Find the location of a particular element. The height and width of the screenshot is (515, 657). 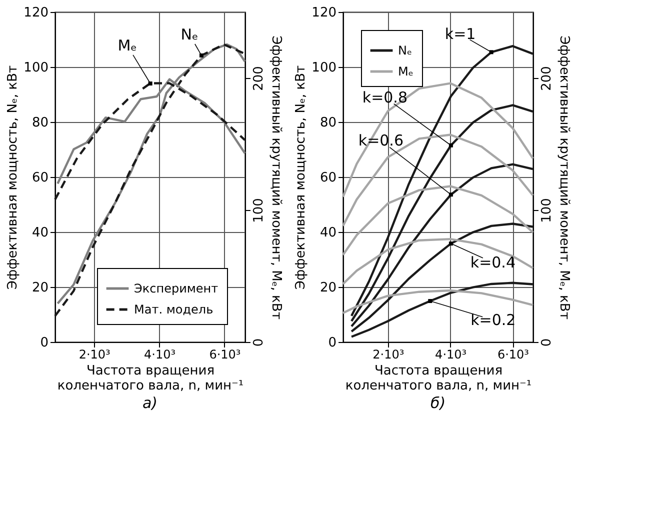

legend-label: Mₑ is located at coordinates (406, 71).